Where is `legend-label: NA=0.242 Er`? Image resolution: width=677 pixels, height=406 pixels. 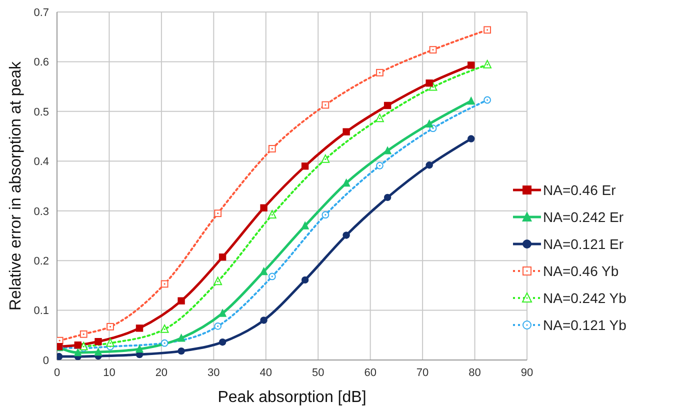
legend-label: NA=0.242 Er is located at coordinates (583, 216).